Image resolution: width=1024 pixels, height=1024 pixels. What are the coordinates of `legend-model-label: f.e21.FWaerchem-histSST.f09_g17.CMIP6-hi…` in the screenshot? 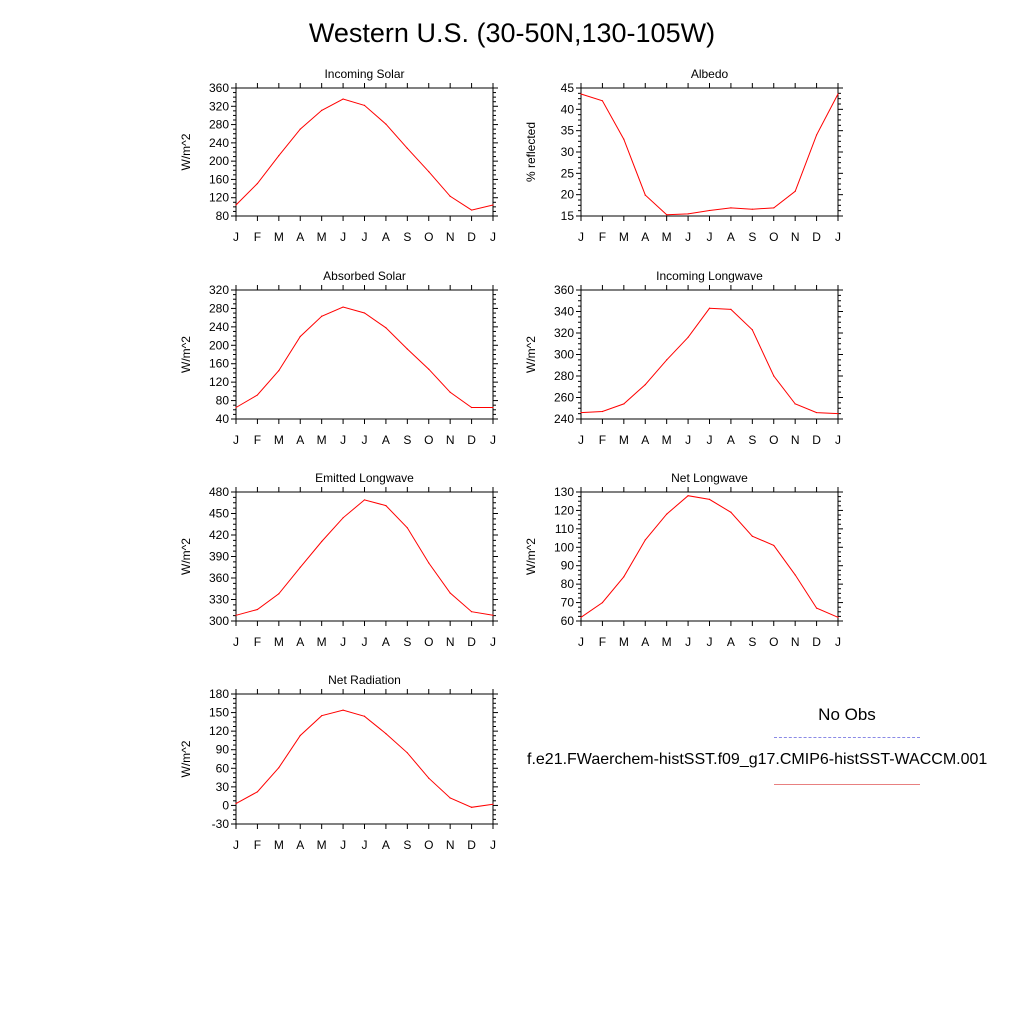 It's located at (757, 759).